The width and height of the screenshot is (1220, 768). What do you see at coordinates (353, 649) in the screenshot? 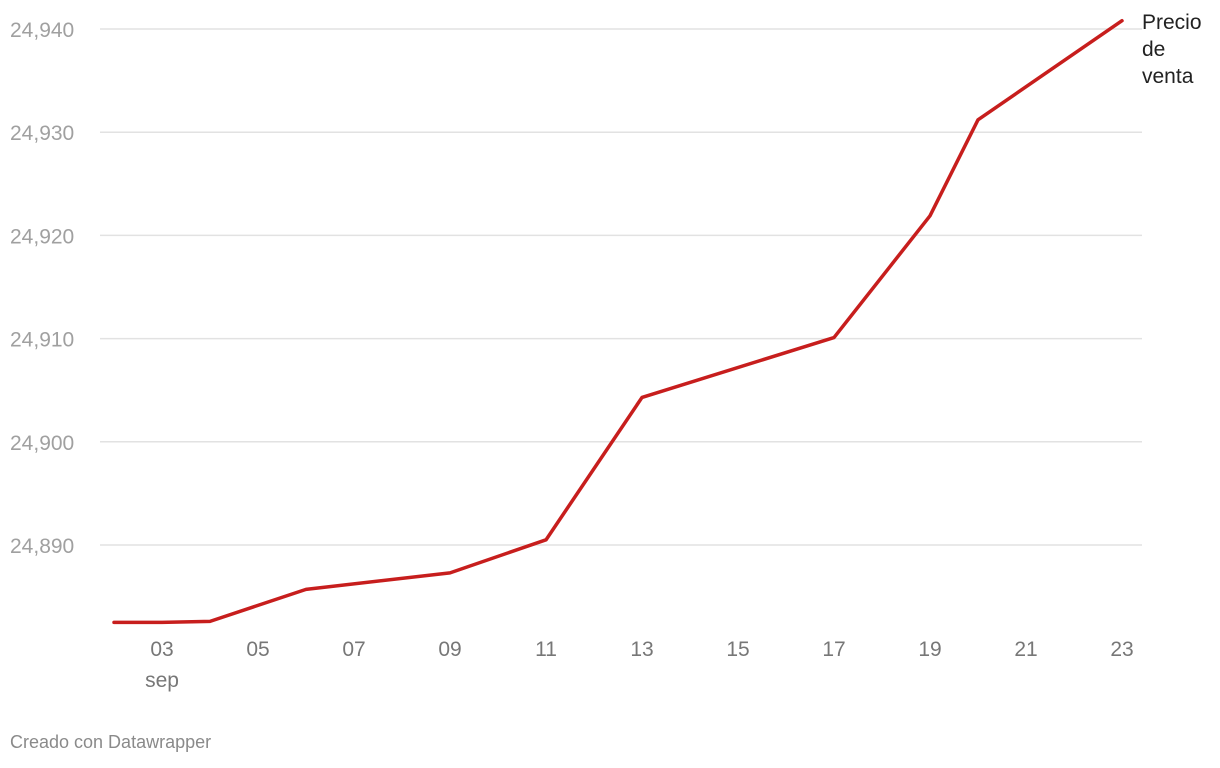
I see `x-tick-label: 07` at bounding box center [353, 649].